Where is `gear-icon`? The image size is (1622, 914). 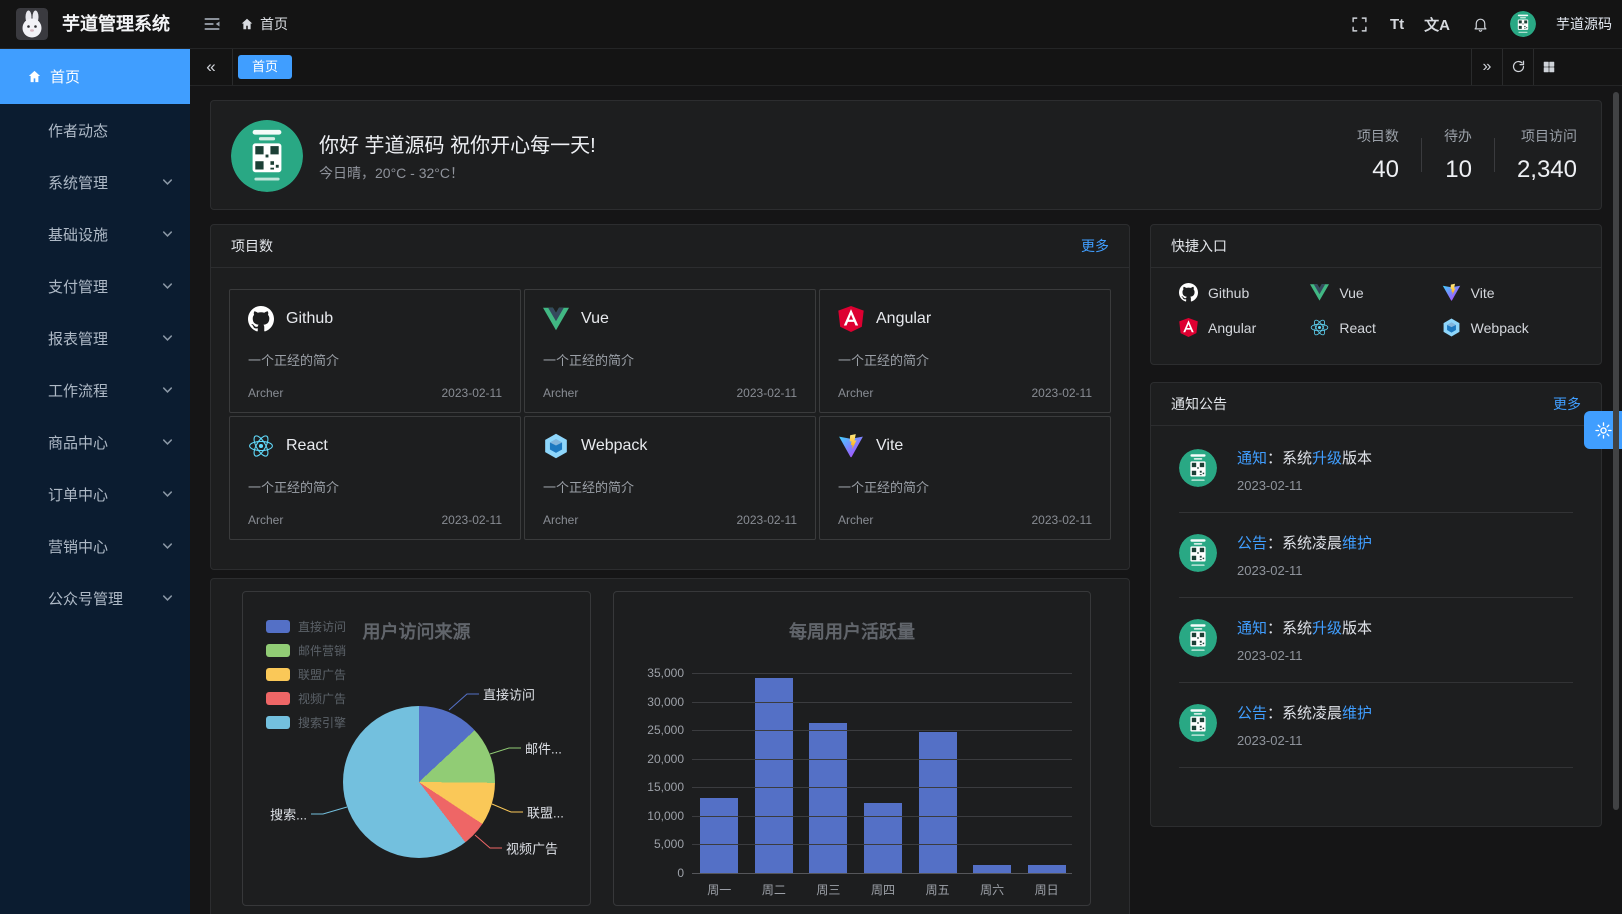 gear-icon is located at coordinates (1603, 430).